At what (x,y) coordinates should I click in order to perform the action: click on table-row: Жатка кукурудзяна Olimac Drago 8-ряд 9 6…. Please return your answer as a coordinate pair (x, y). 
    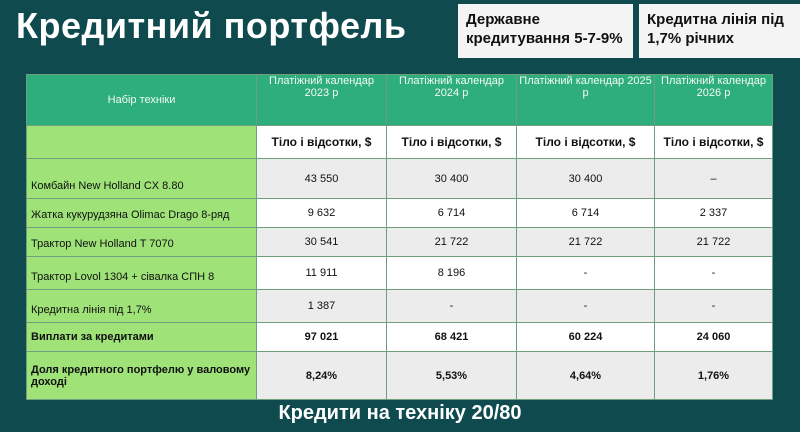
    Looking at the image, I should click on (399, 213).